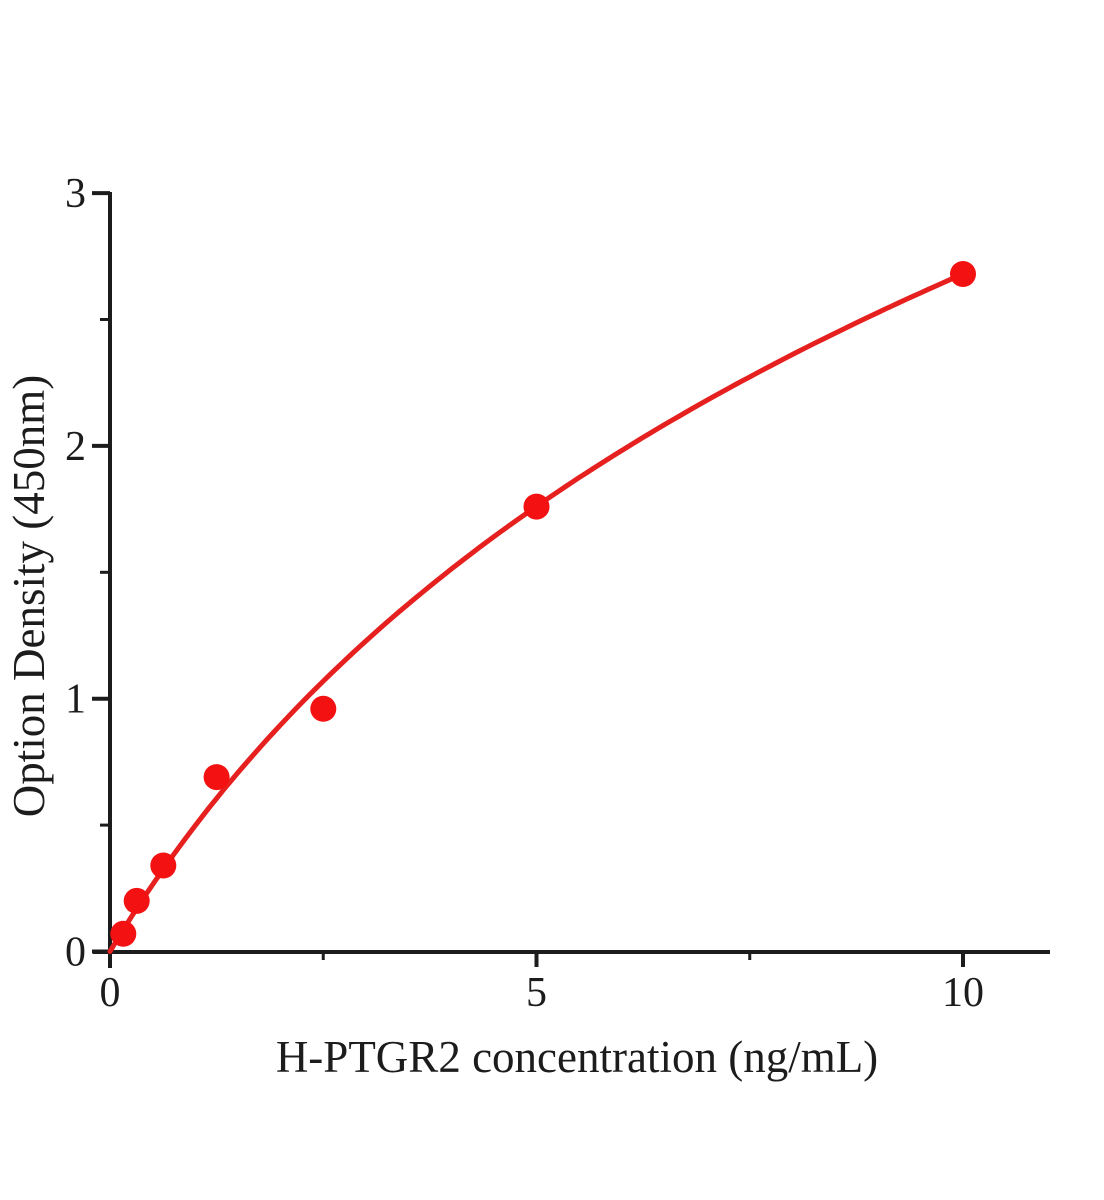  I want to click on y-tick-label: 0, so click(75, 953).